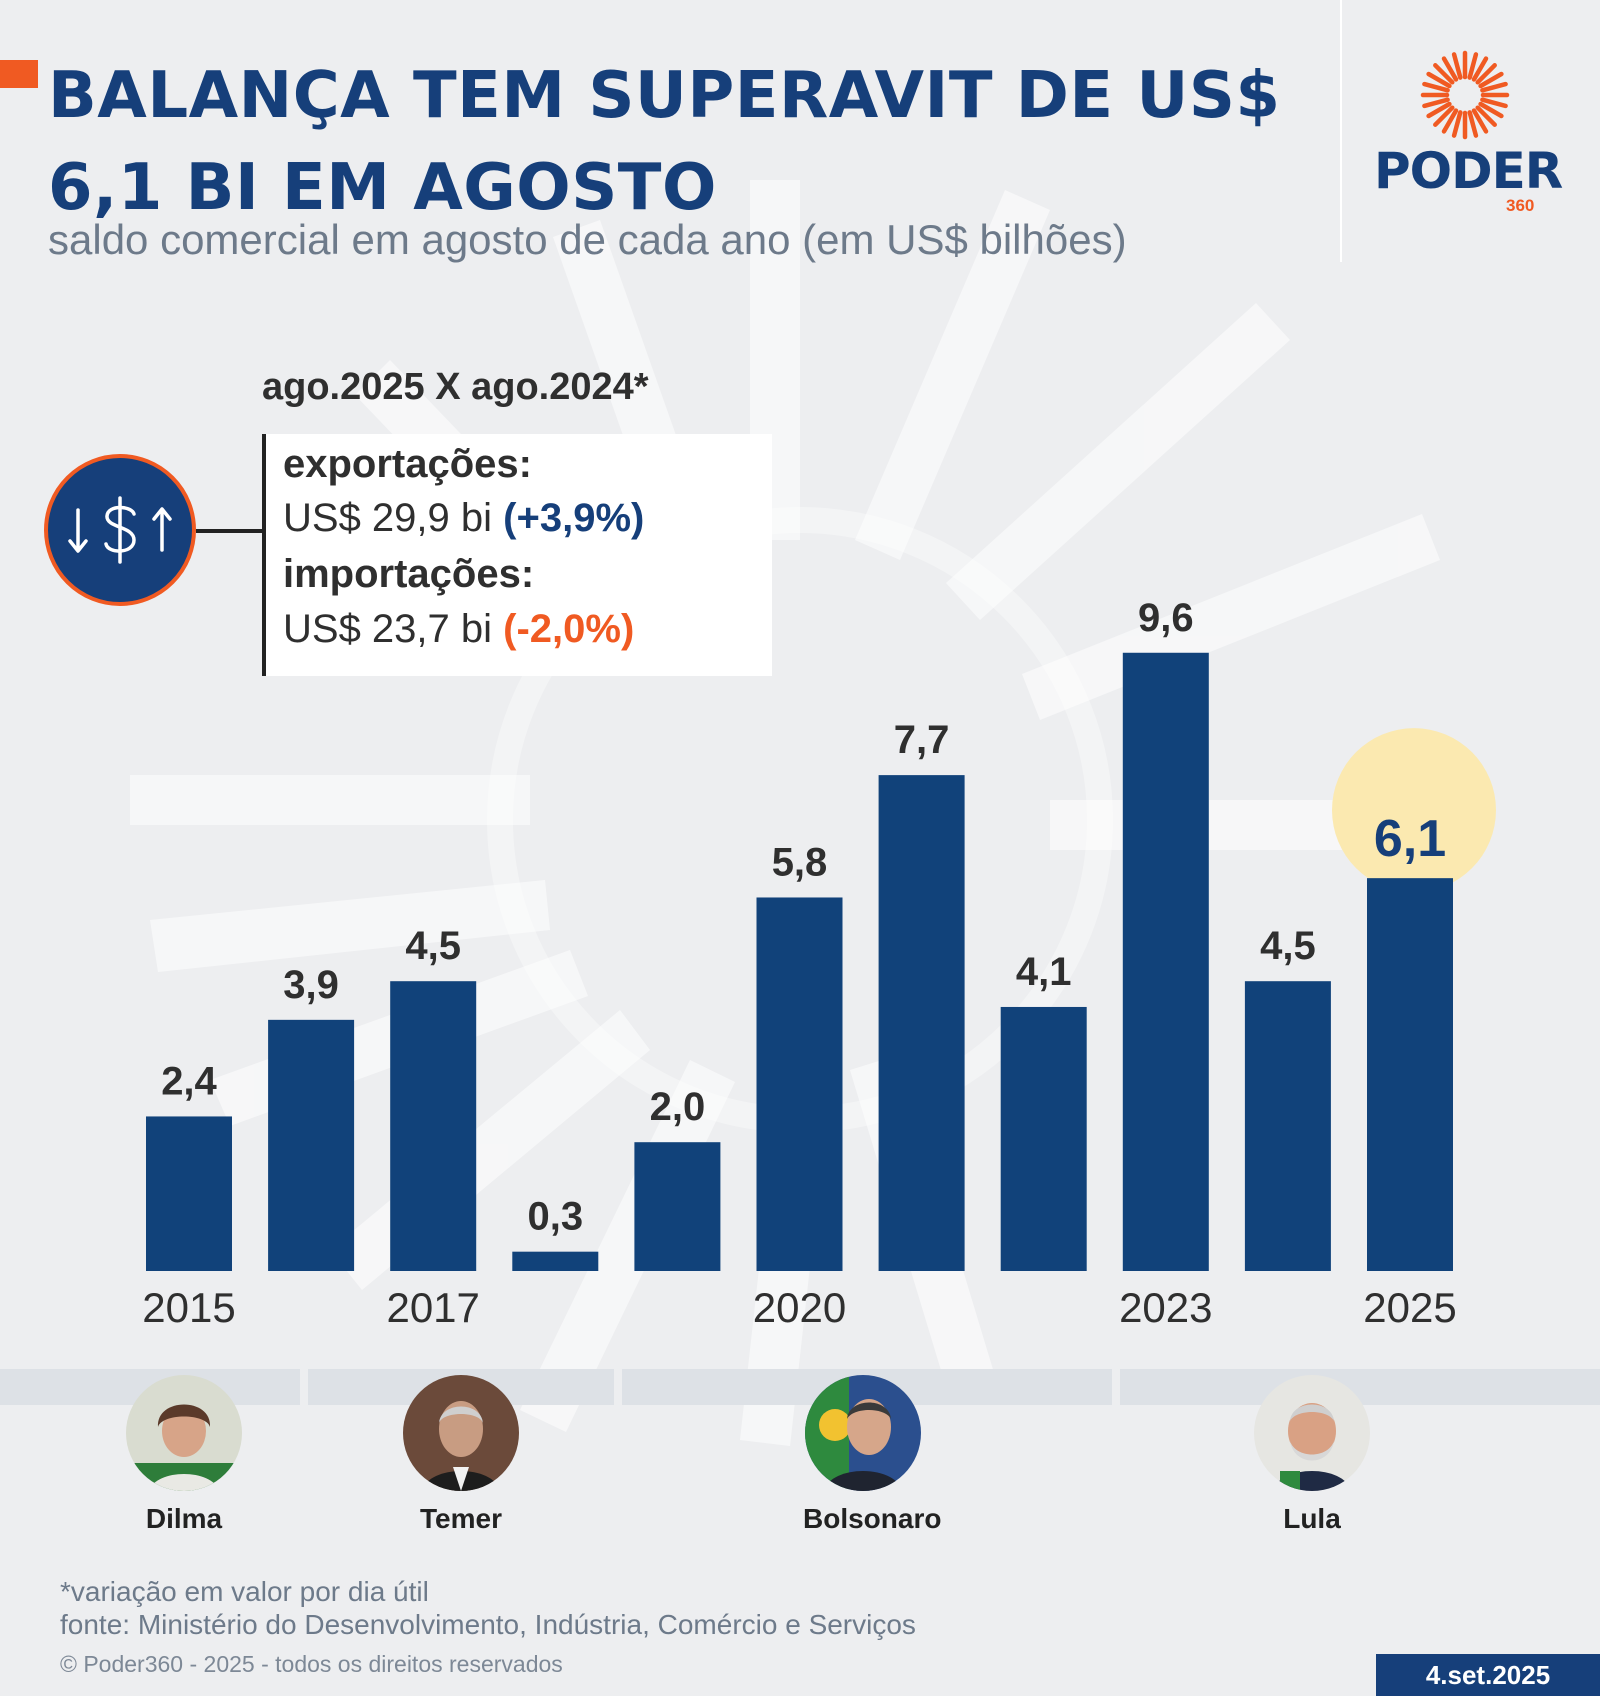  I want to click on bar-2017, so click(433, 1126).